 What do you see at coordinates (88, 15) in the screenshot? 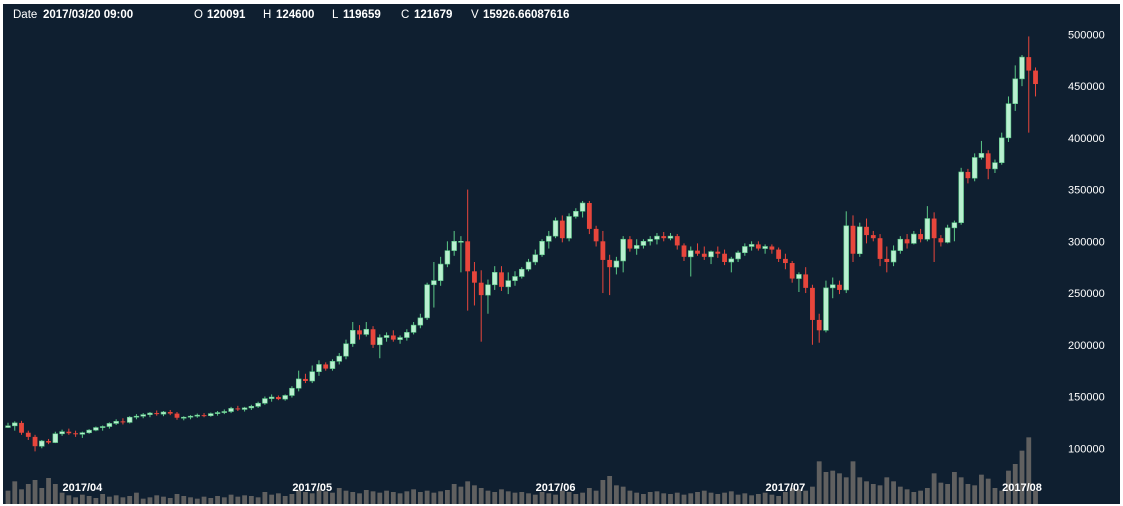
I see `date-value: 2017/03/20 09:00` at bounding box center [88, 15].